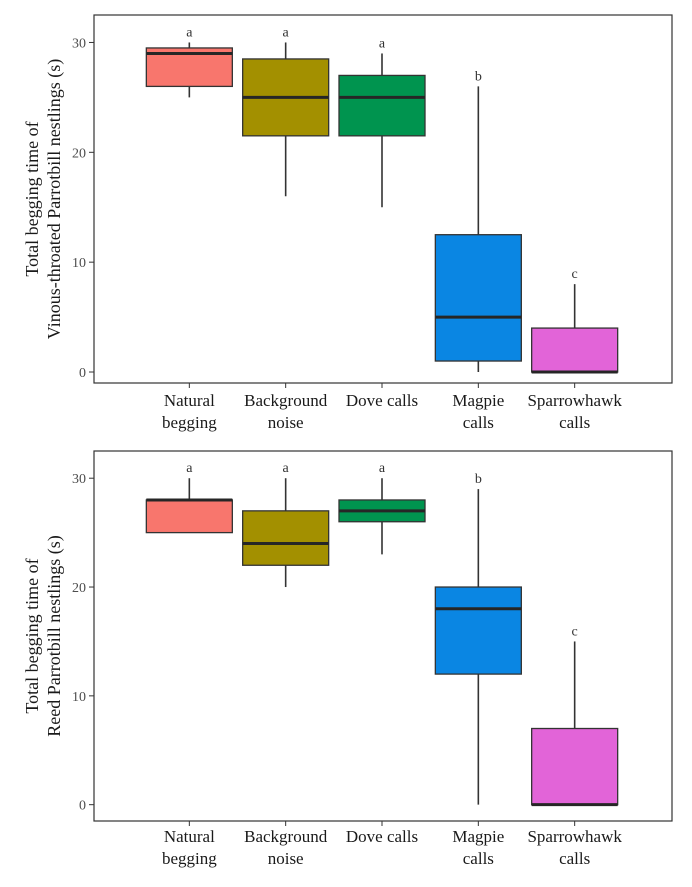 The height and width of the screenshot is (887, 692). Describe the element at coordinates (54, 635) in the screenshot. I see `y-axis-label: Reed Parrotbill nestlings (s)` at that location.